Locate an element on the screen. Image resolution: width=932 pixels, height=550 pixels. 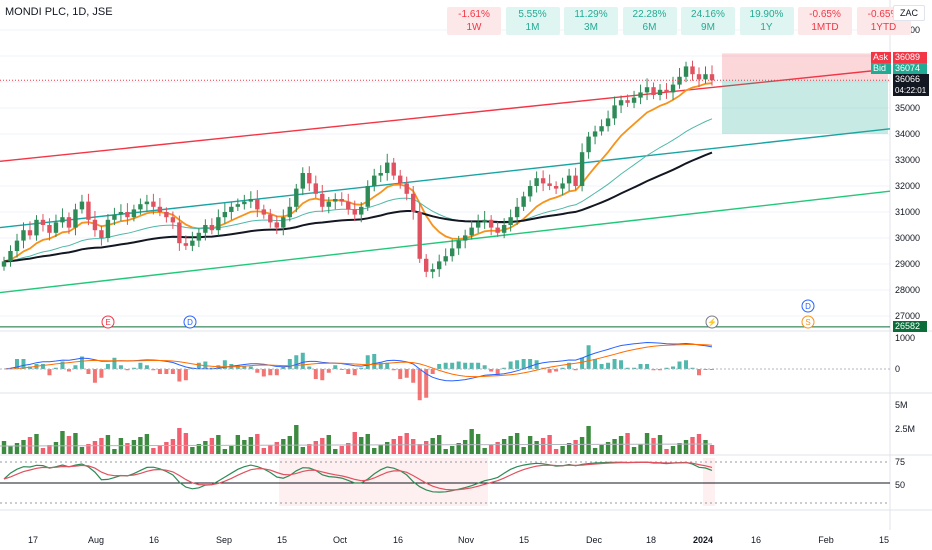
event-badge is located at coordinates (712, 322).